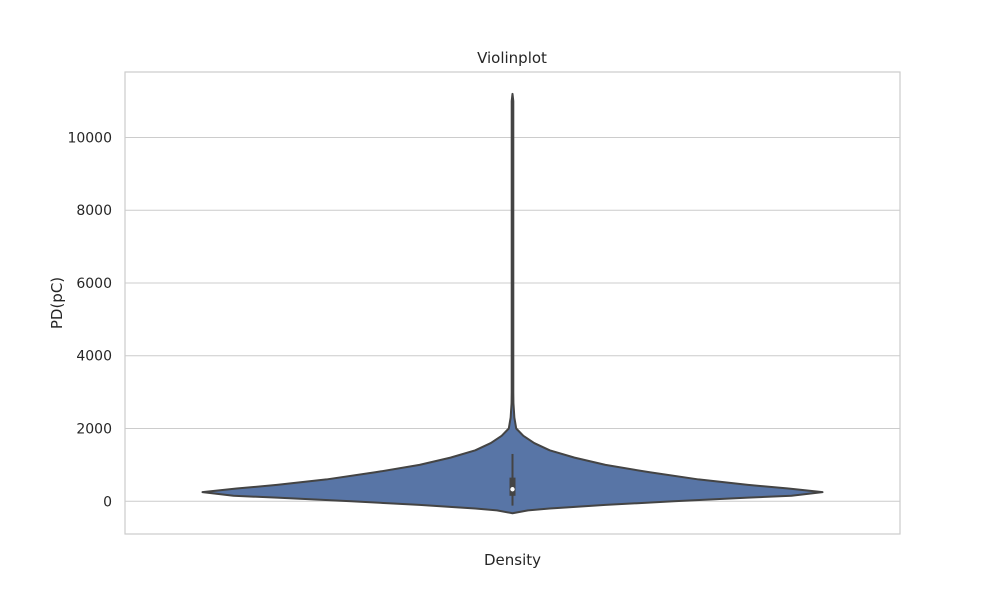 This screenshot has height=600, width=1000. Describe the element at coordinates (107, 502) in the screenshot. I see `y-tick-label: 0` at that location.